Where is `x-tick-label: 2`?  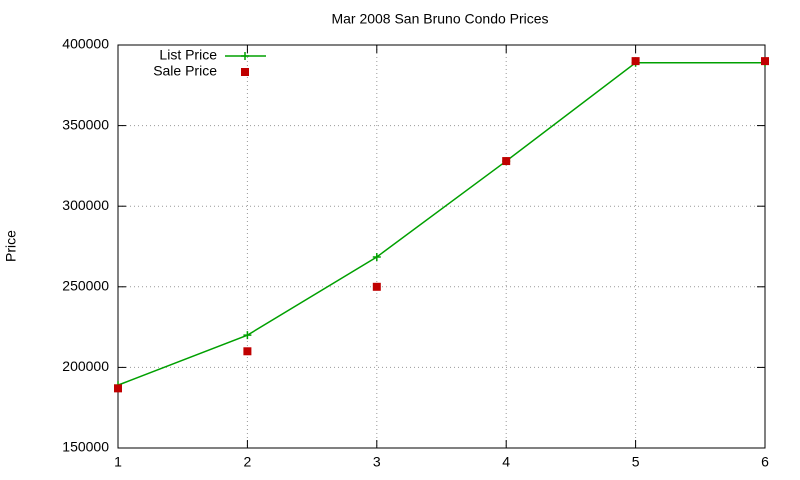 x-tick-label: 2 is located at coordinates (248, 462).